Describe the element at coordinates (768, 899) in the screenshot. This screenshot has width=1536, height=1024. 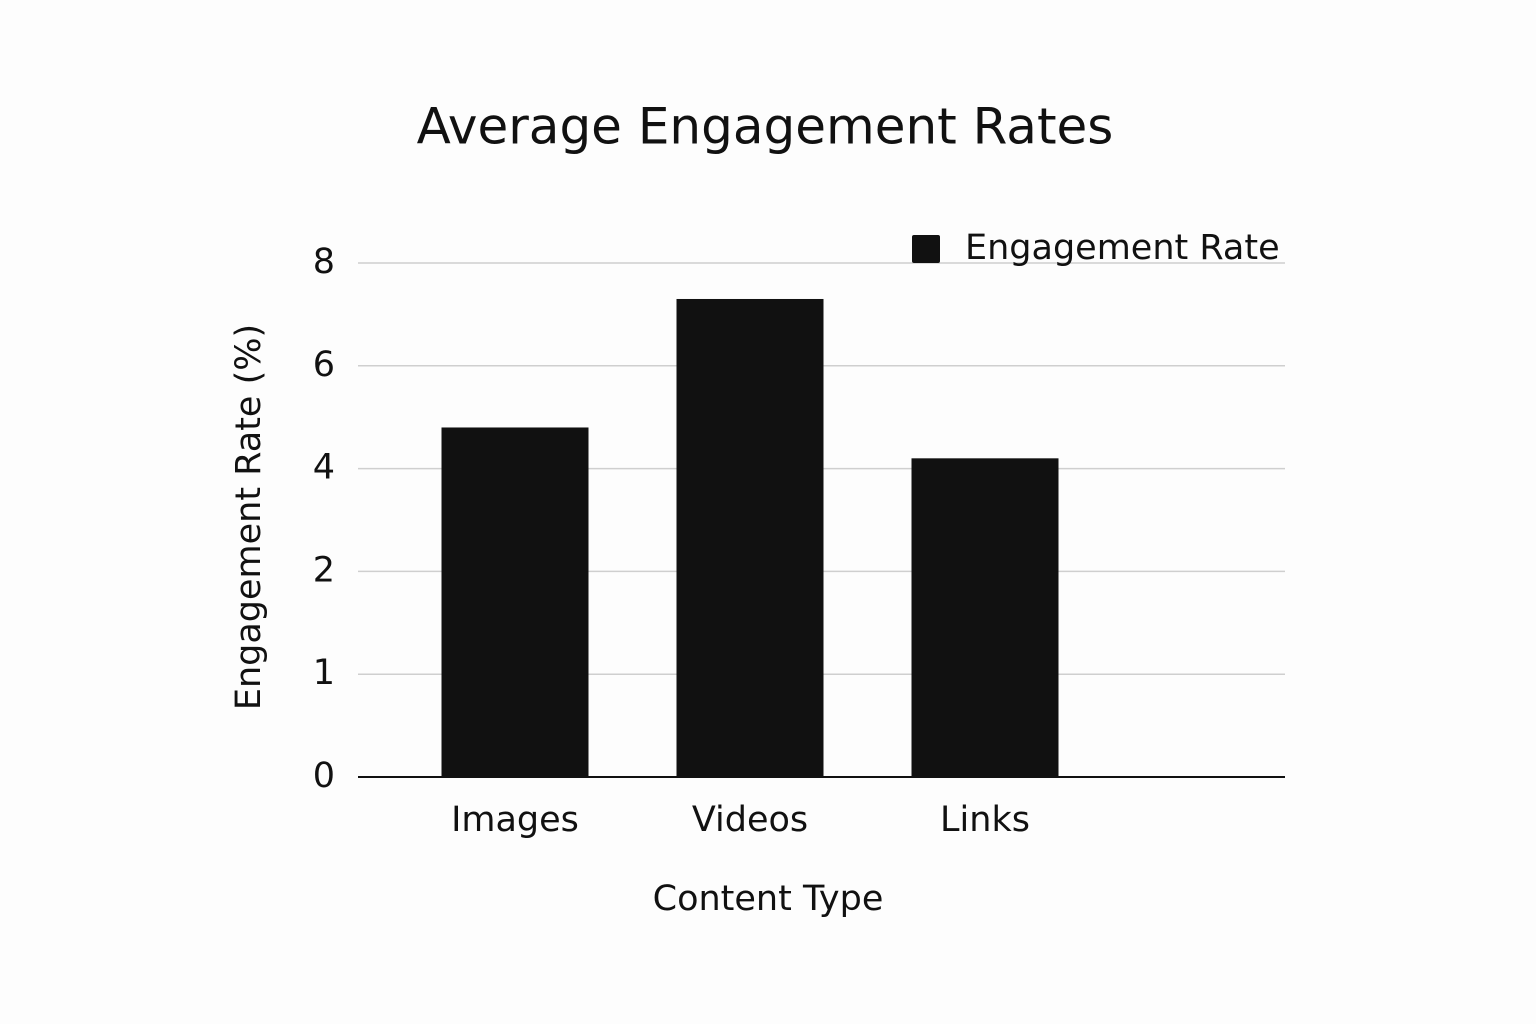
I see `x-axis-label: Content Type` at that location.